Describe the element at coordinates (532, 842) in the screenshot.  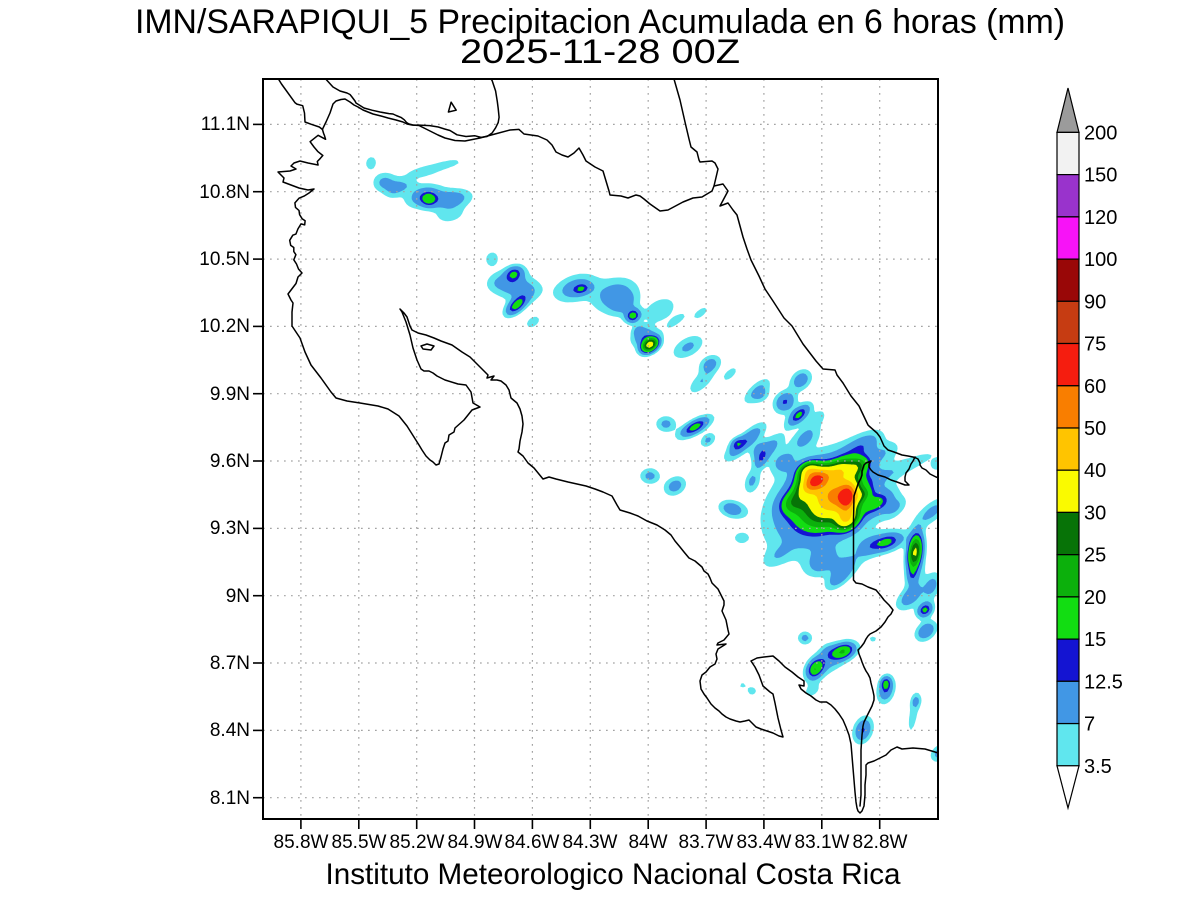
I see `svg-text: 84.6W` at that location.